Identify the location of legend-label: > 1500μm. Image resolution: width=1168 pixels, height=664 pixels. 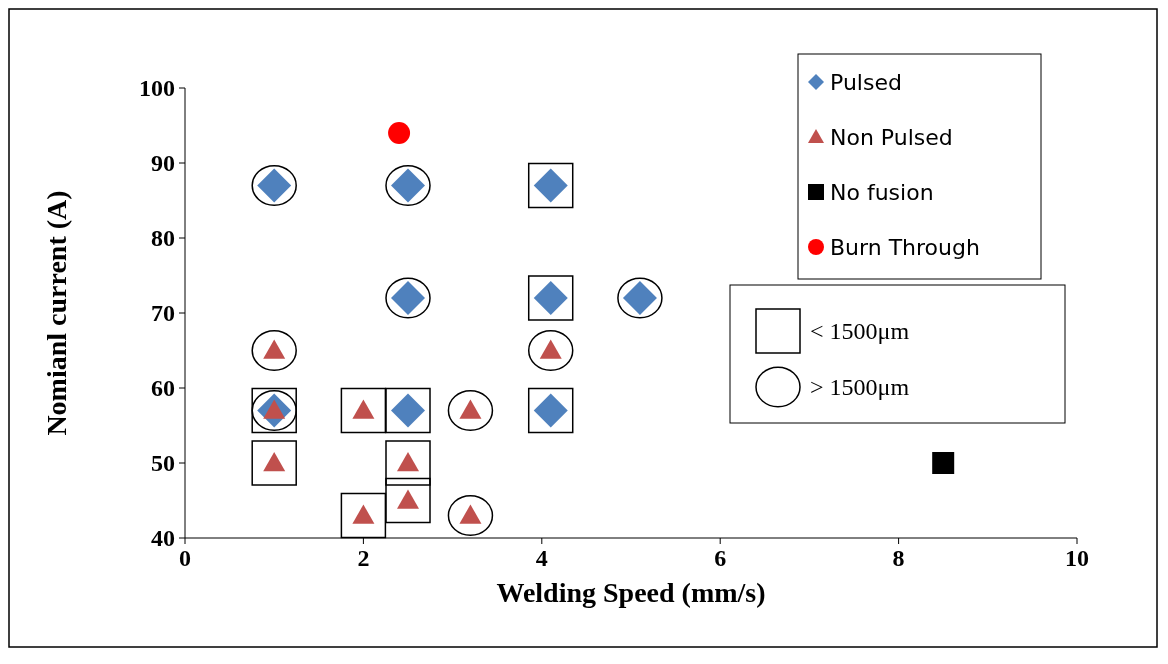
(860, 387).